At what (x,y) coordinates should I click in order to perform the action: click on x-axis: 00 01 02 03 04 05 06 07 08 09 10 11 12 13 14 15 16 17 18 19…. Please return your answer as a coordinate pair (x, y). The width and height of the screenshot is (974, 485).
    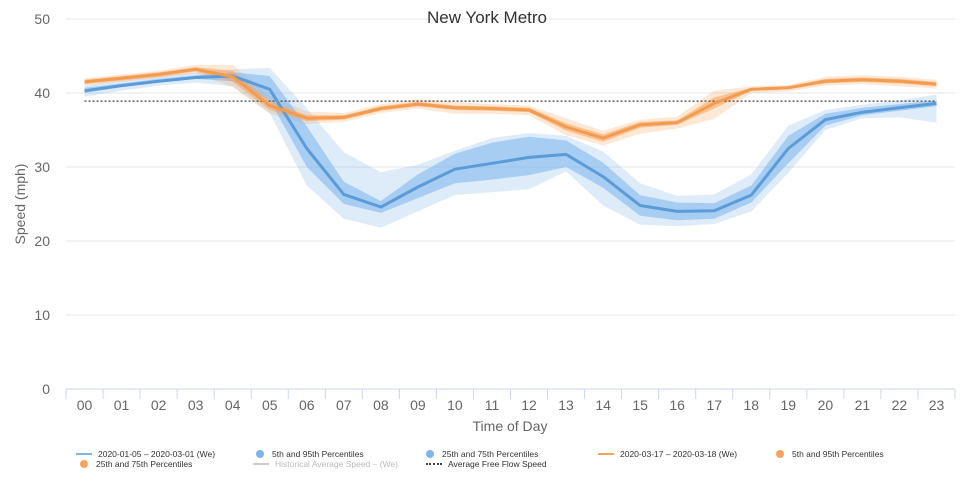
    Looking at the image, I should click on (510, 401).